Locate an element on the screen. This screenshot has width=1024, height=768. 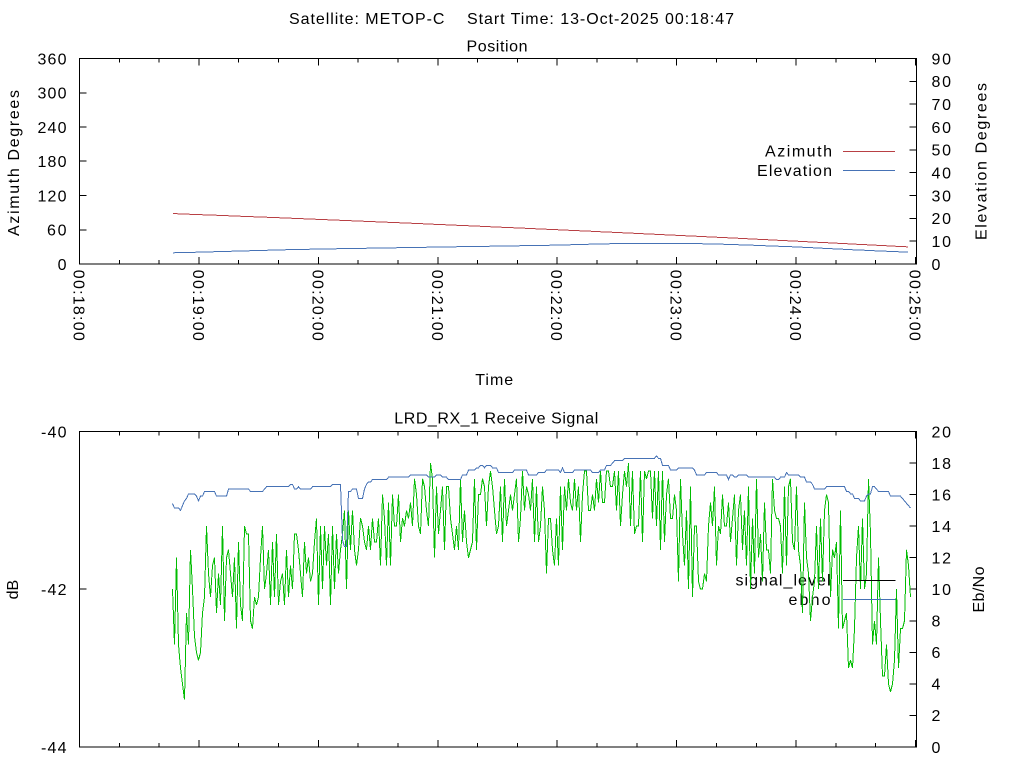
svg-text: -40 is located at coordinates (54, 432).